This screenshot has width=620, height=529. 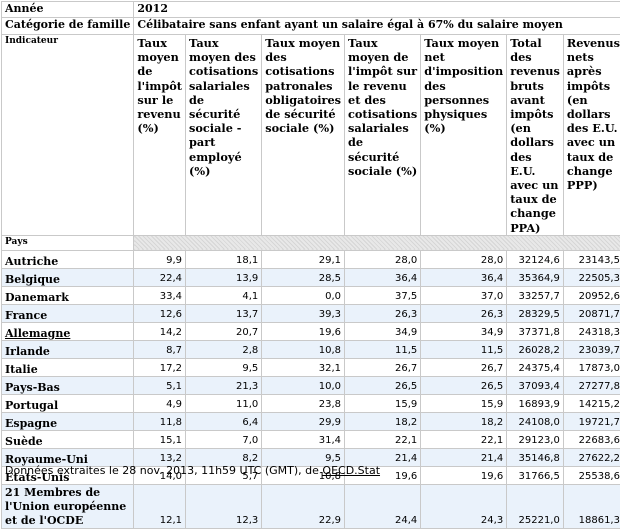 I want to click on value-cell: 33257,7, so click(x=535, y=295).